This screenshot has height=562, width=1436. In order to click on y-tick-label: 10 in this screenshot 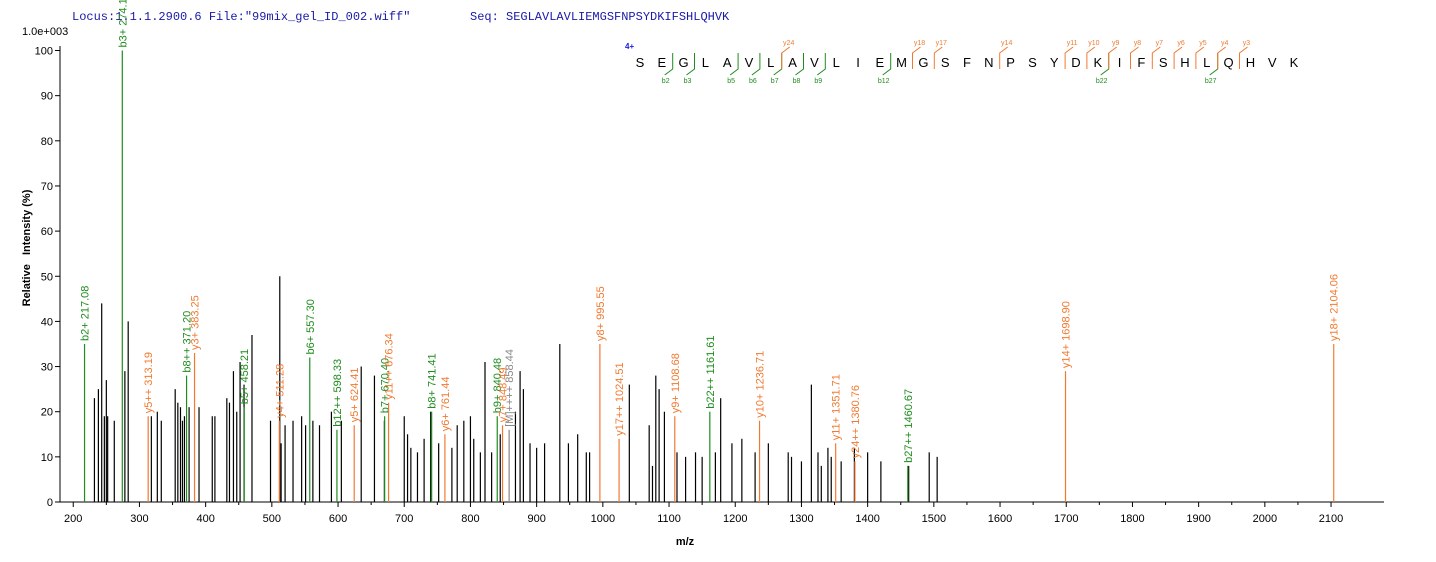, I will do `click(47, 458)`.